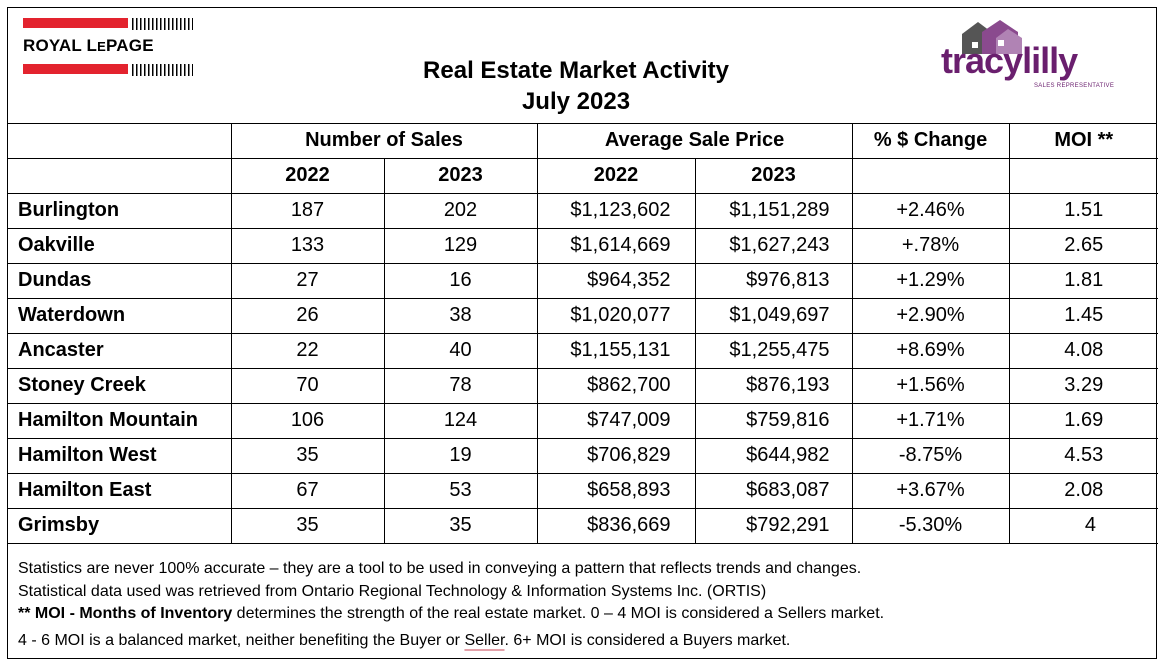 Image resolution: width=1164 pixels, height=664 pixels. What do you see at coordinates (773, 525) in the screenshot?
I see `price-2023-cell: $792,291` at bounding box center [773, 525].